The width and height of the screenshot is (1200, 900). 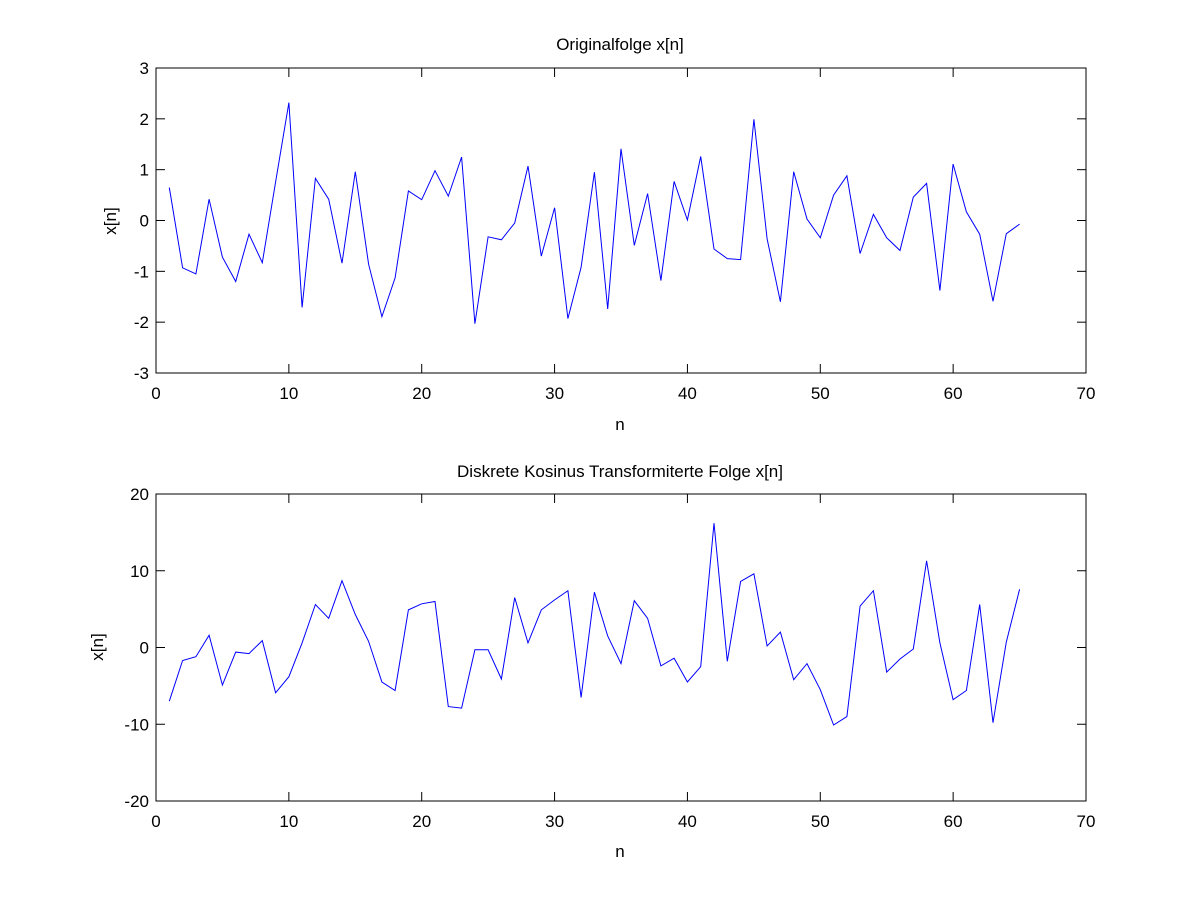 I want to click on y-tick-label: -10, so click(x=136, y=724).